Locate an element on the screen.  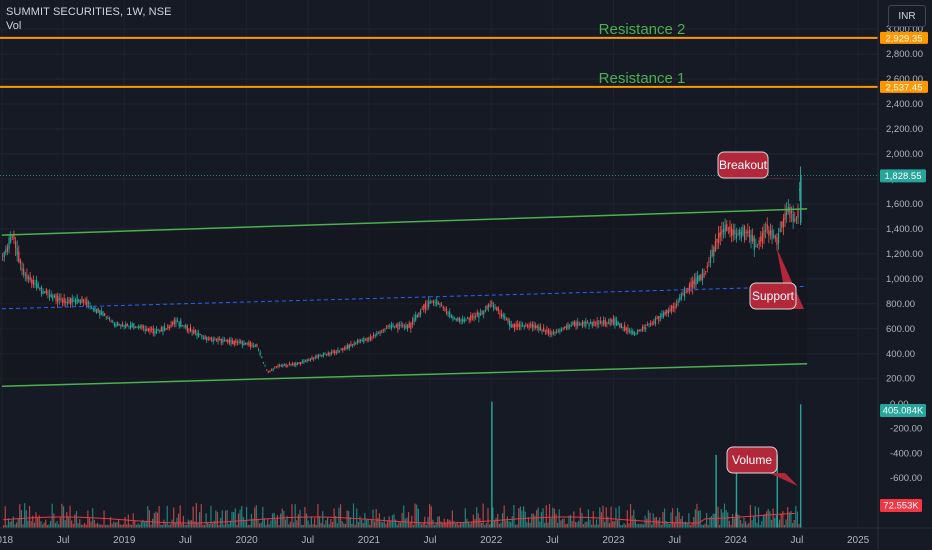
support-callout-box is located at coordinates (773, 296).